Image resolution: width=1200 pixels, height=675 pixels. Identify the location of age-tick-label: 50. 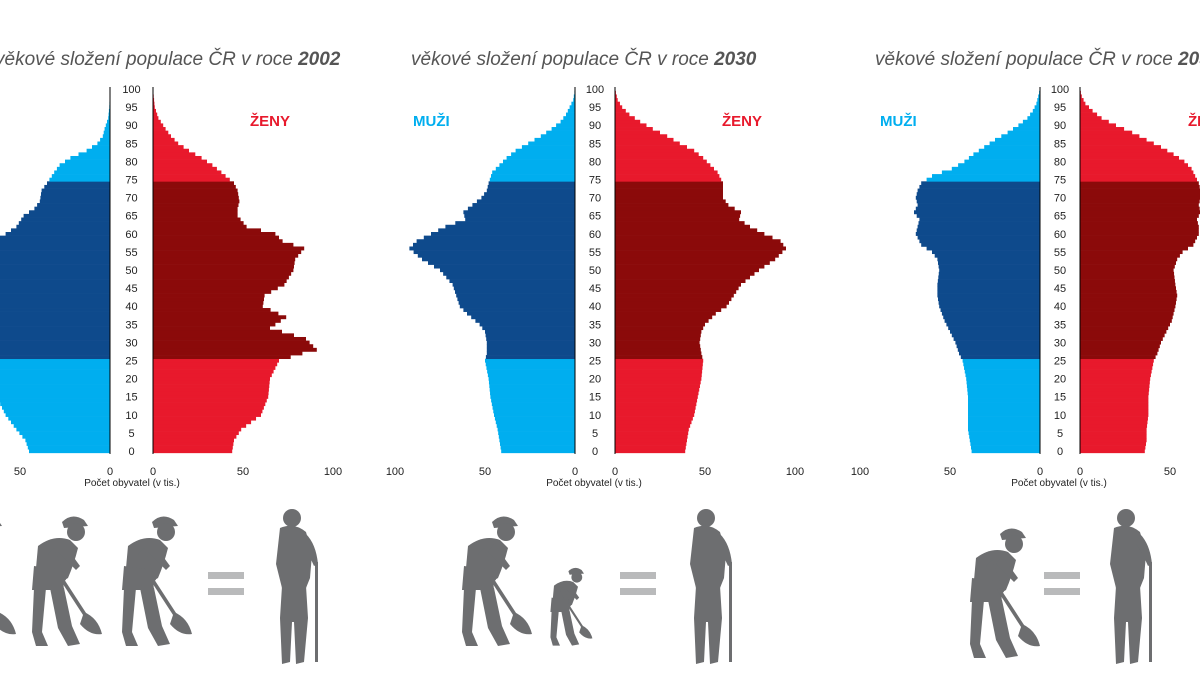
(131, 271).